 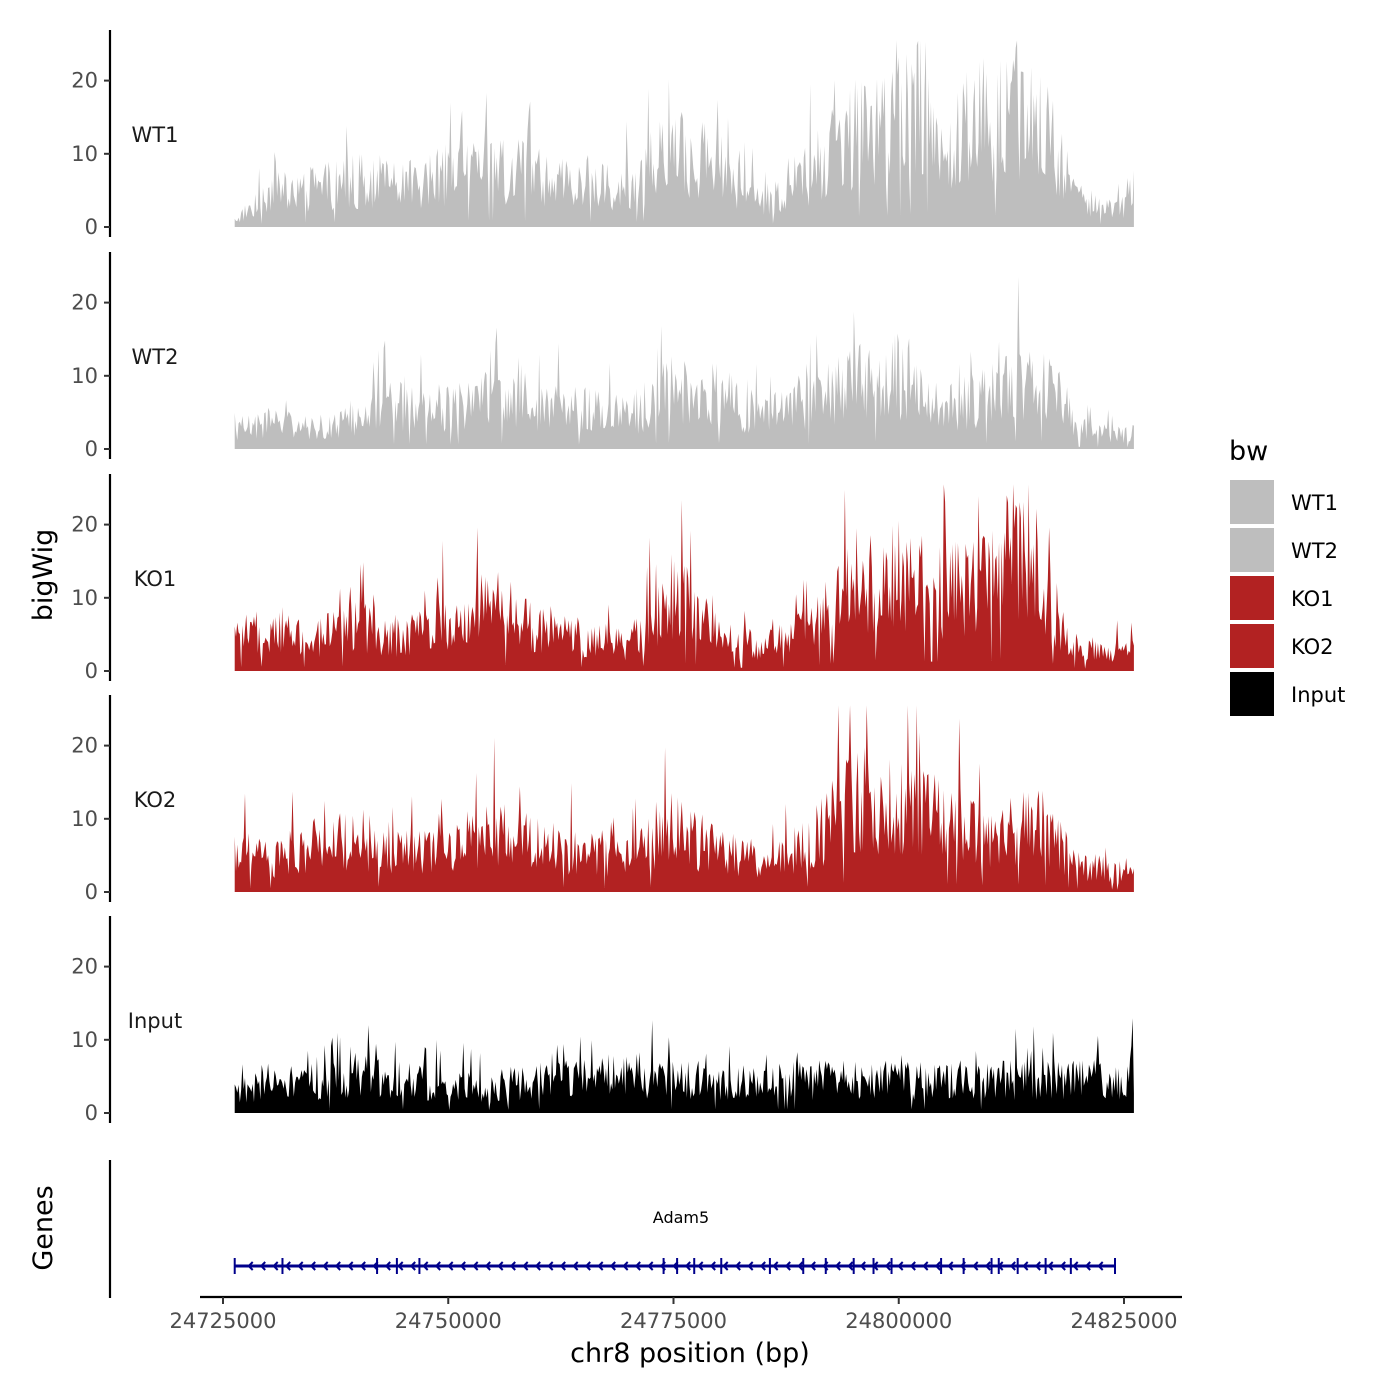 I want to click on gene-label: Adam5, so click(x=681, y=1217).